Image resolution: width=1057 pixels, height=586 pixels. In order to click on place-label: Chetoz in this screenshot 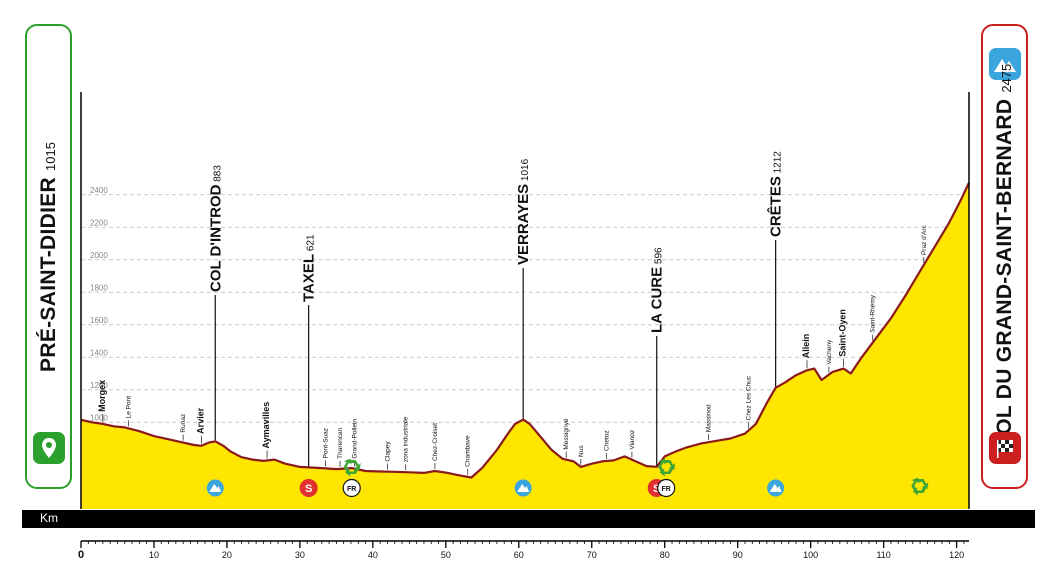, I will do `click(606, 440)`.